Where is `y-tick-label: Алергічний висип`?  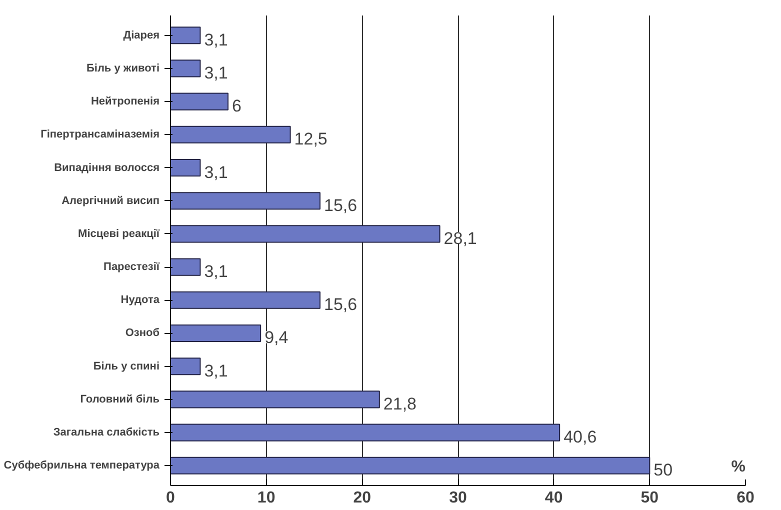 y-tick-label: Алергічний висип is located at coordinates (111, 200).